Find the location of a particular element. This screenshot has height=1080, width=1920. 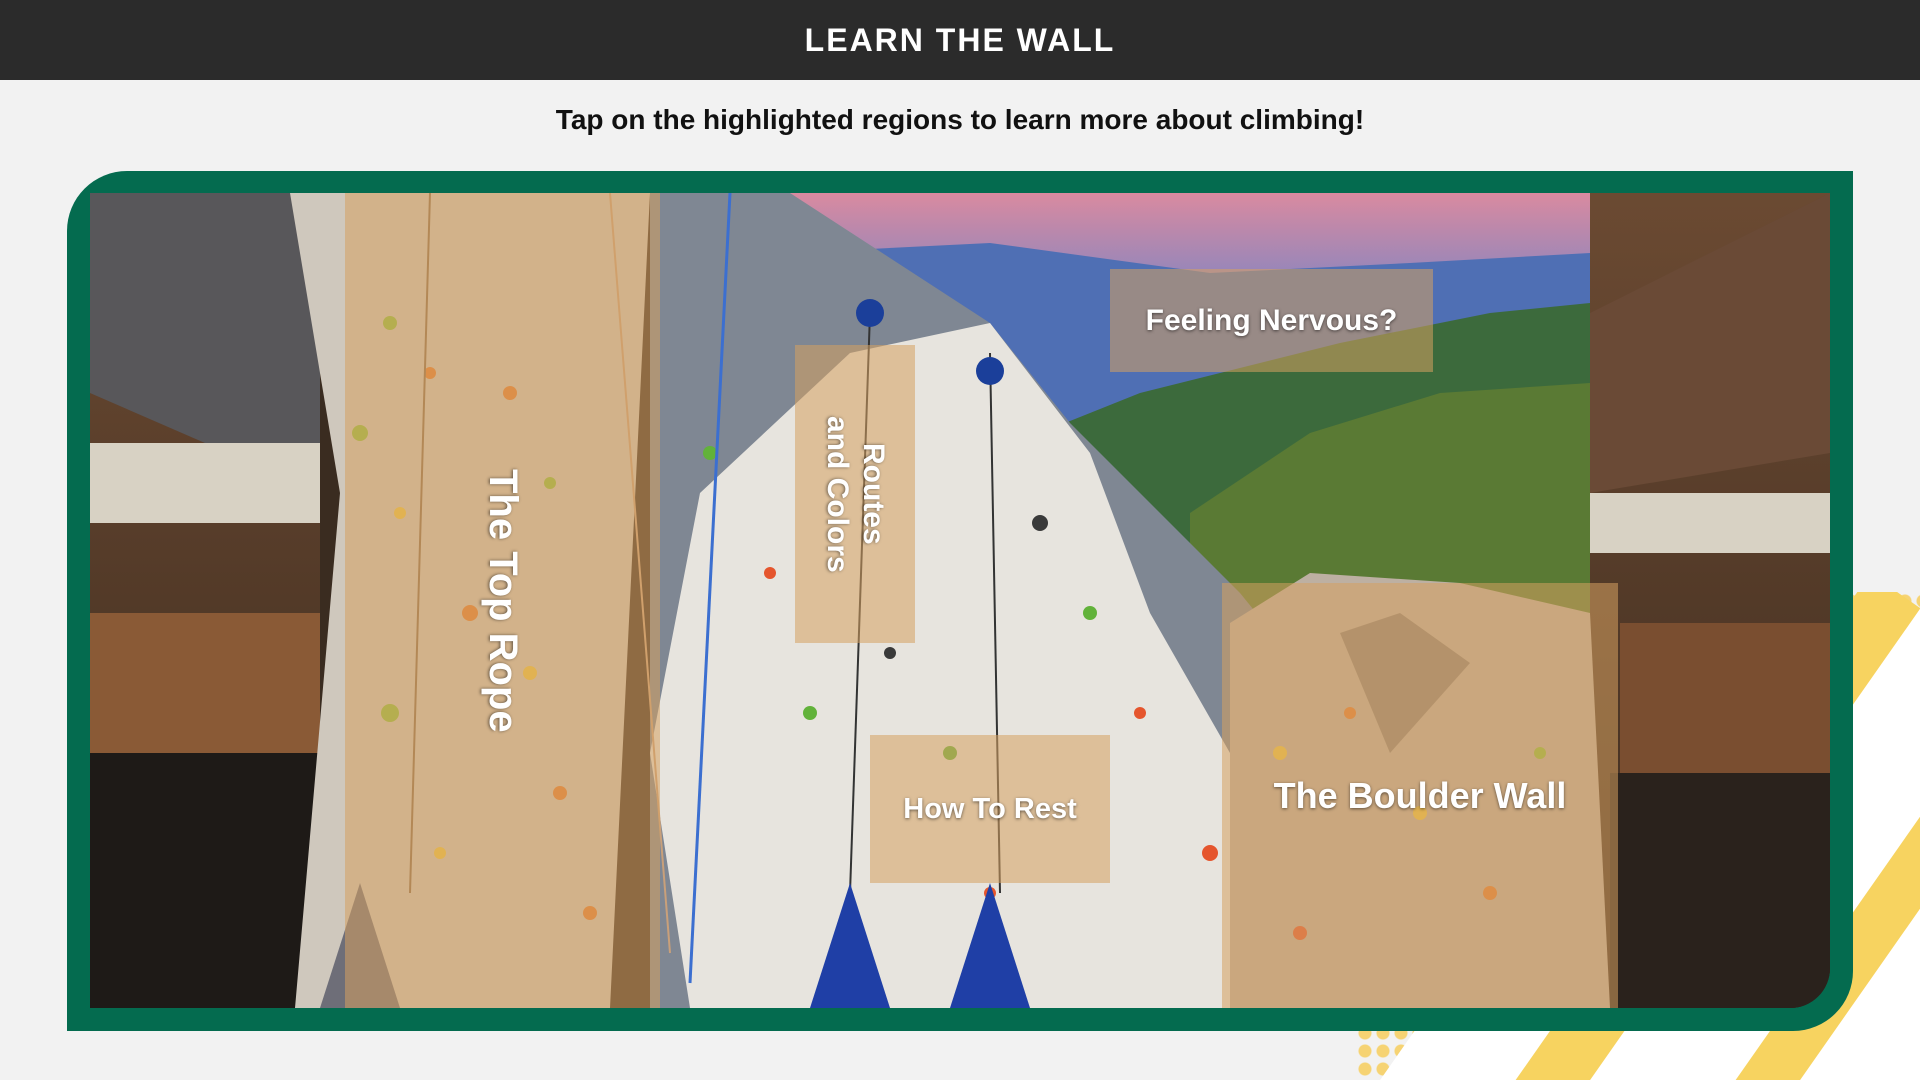

region-boulder-wall-label: The Boulder Wall is located at coordinates (1420, 795).